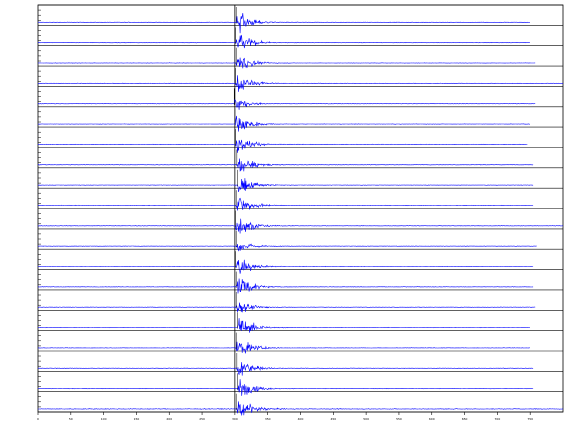 This screenshot has height=440, width=580. I want to click on x-tick-label: 150, so click(137, 419).